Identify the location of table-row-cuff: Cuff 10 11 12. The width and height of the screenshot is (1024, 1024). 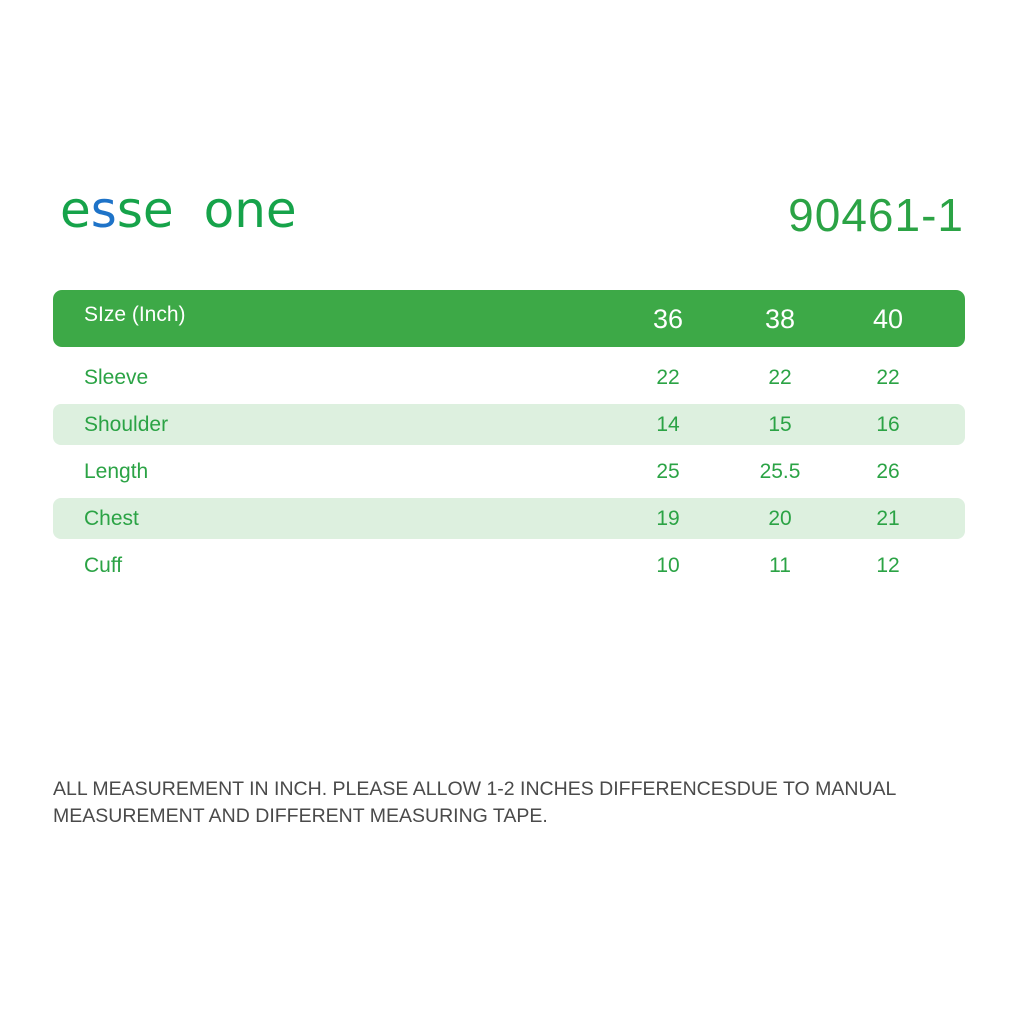
(509, 565).